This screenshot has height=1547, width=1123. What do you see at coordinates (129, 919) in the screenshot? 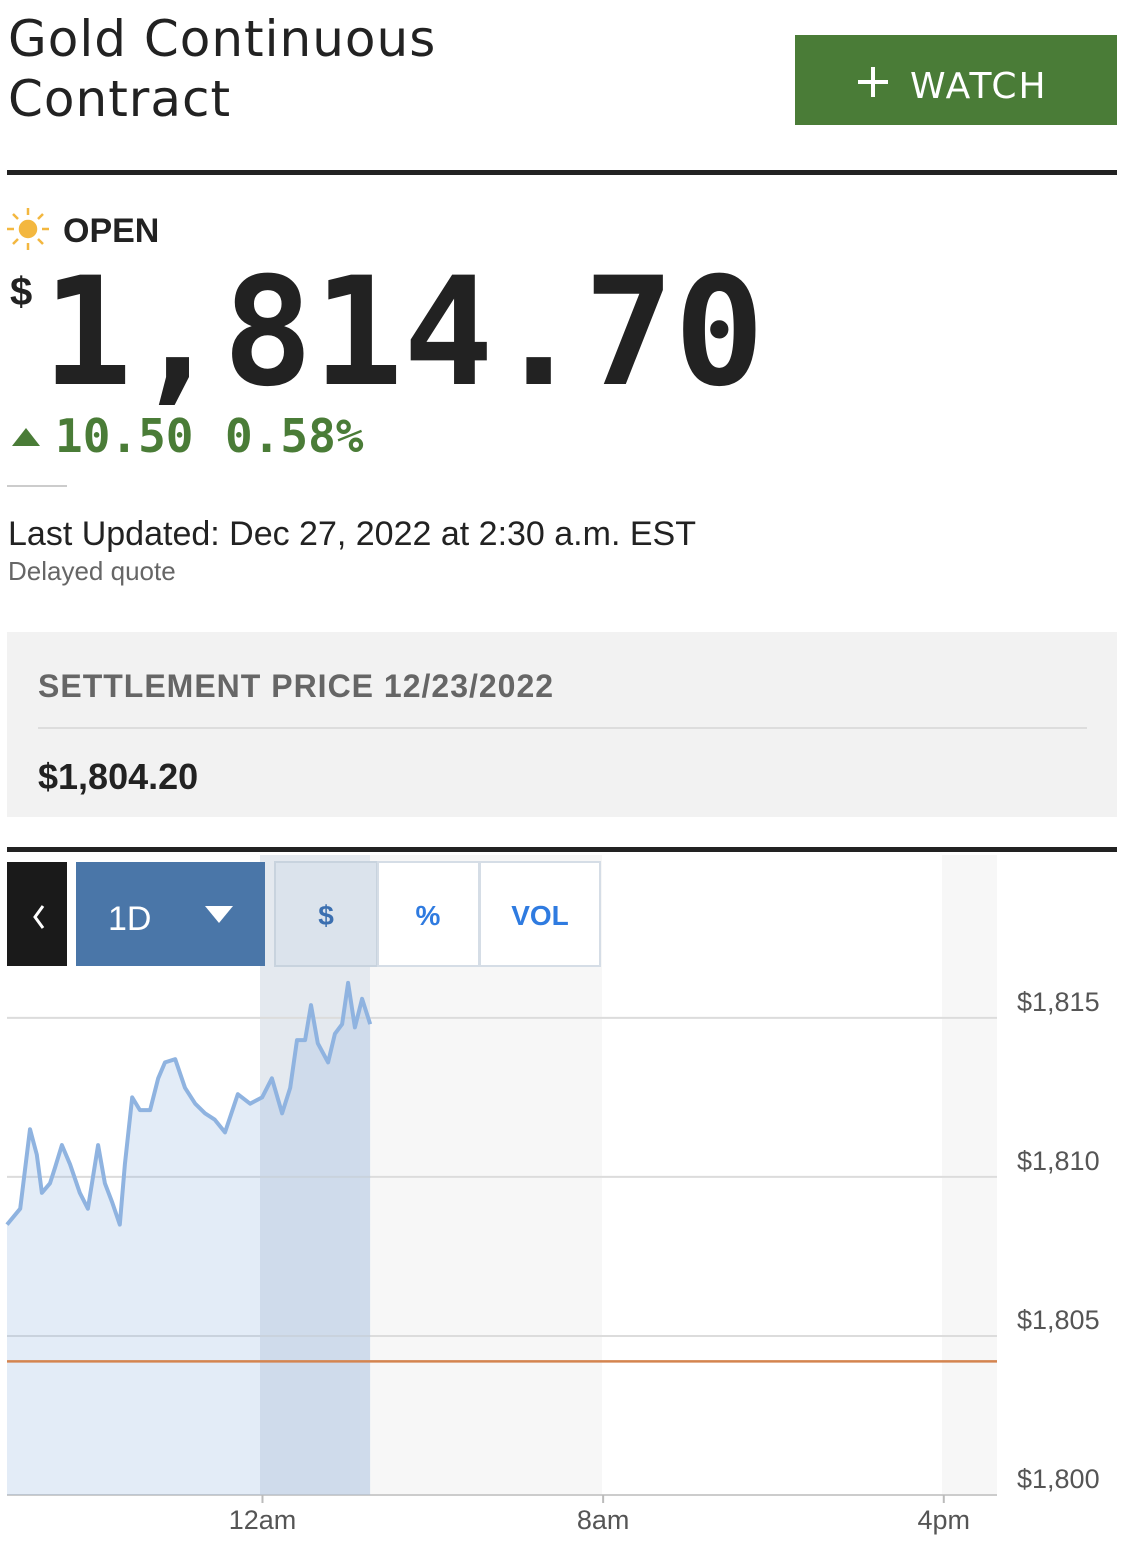
I see `range-label: 1D` at bounding box center [129, 919].